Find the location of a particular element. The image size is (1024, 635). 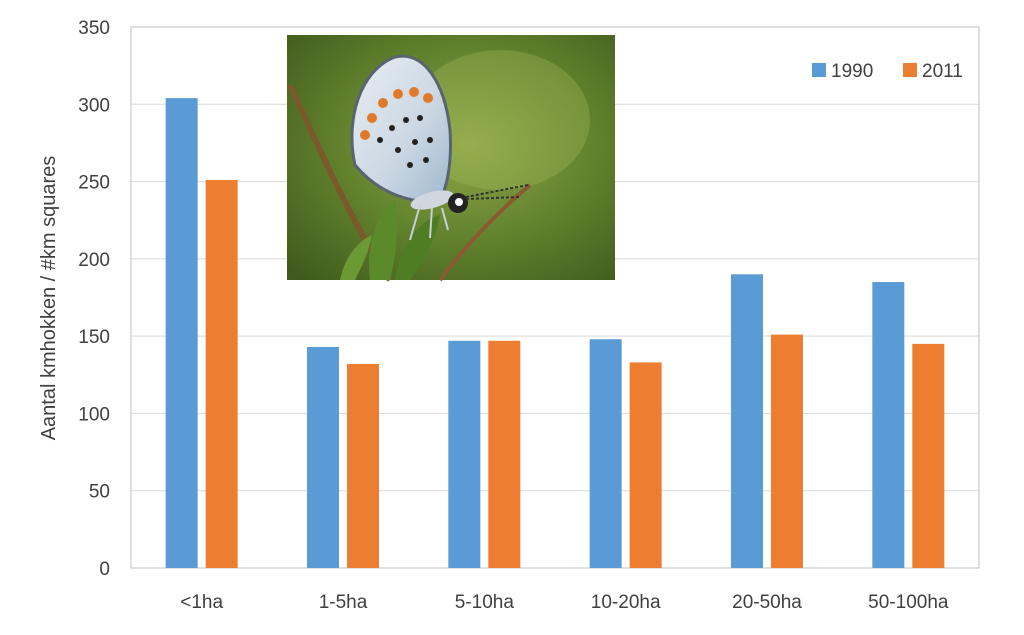

bar-1990-<1ha is located at coordinates (181, 333).